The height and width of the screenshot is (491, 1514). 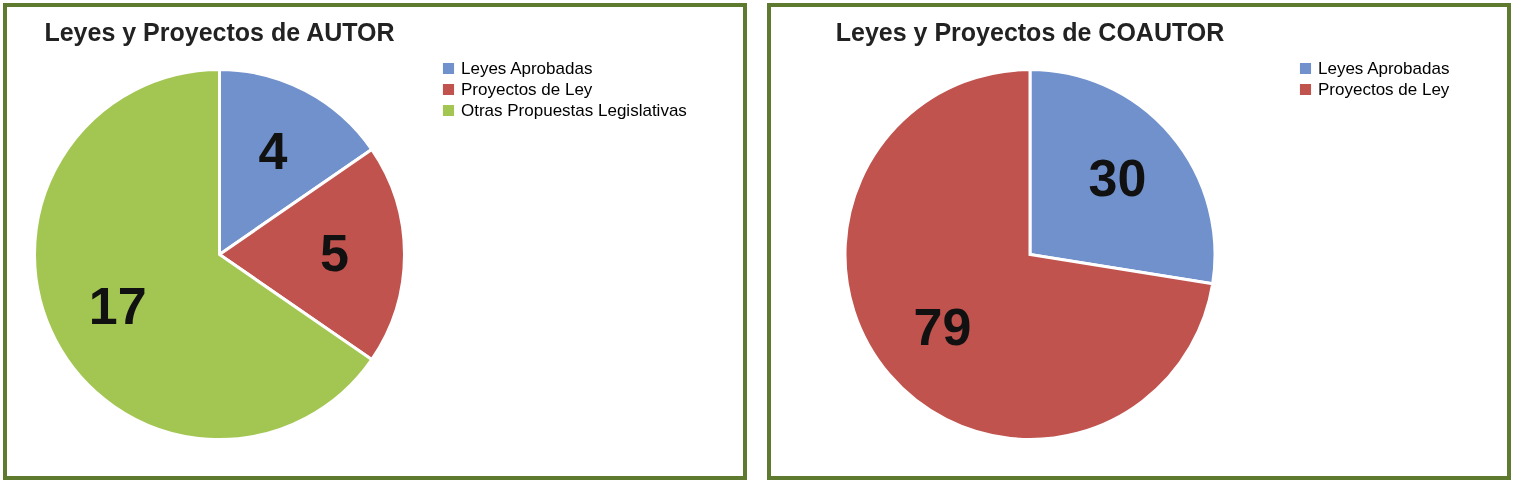 What do you see at coordinates (334, 252) in the screenshot?
I see `data-label: 5` at bounding box center [334, 252].